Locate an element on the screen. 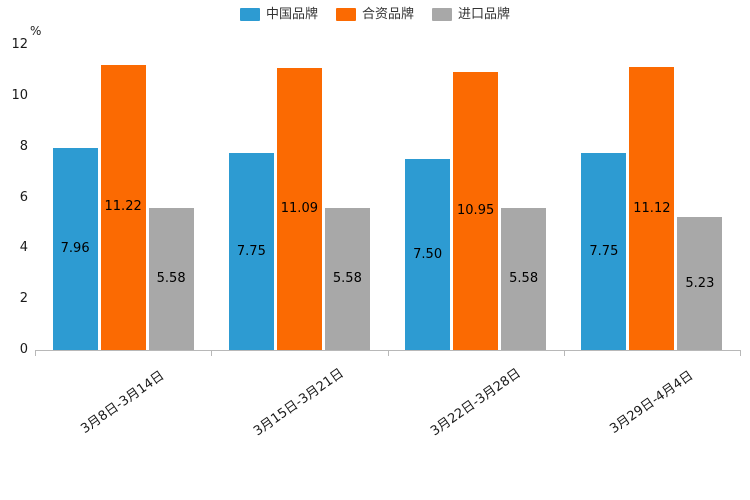 Image resolution: width=750 pixels, height=500 pixels. x-axis-category-label: 3月8日-3月14日 is located at coordinates (123, 402).